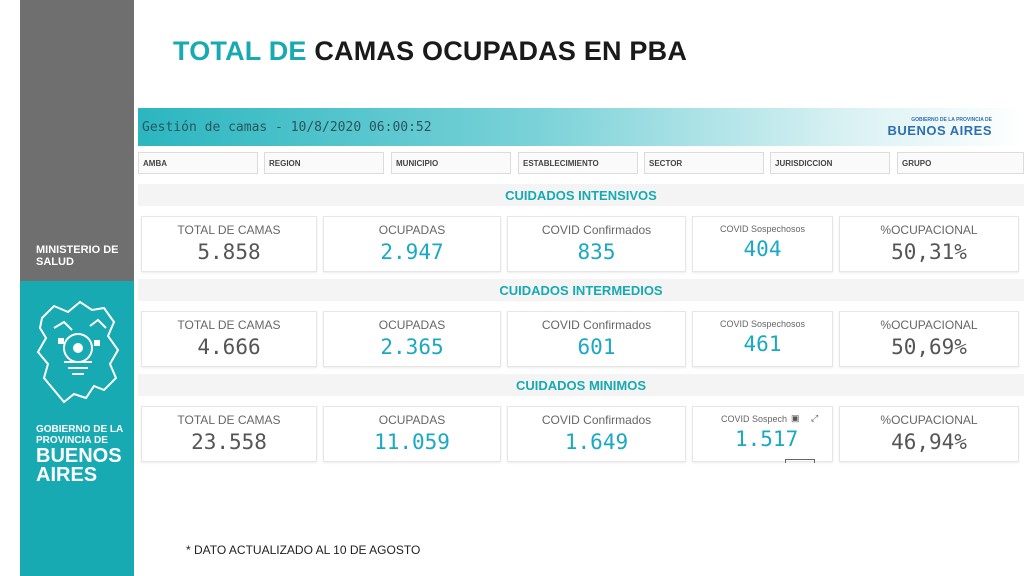 This screenshot has width=1024, height=576. What do you see at coordinates (767, 439) in the screenshot?
I see `card-value: 1.517` at bounding box center [767, 439].